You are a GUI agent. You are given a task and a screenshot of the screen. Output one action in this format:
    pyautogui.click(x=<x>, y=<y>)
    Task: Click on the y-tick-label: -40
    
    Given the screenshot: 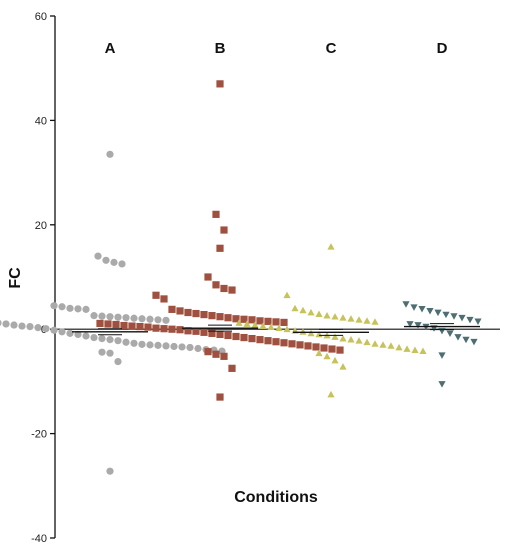 What is the action you would take?
    pyautogui.click(x=39, y=539)
    